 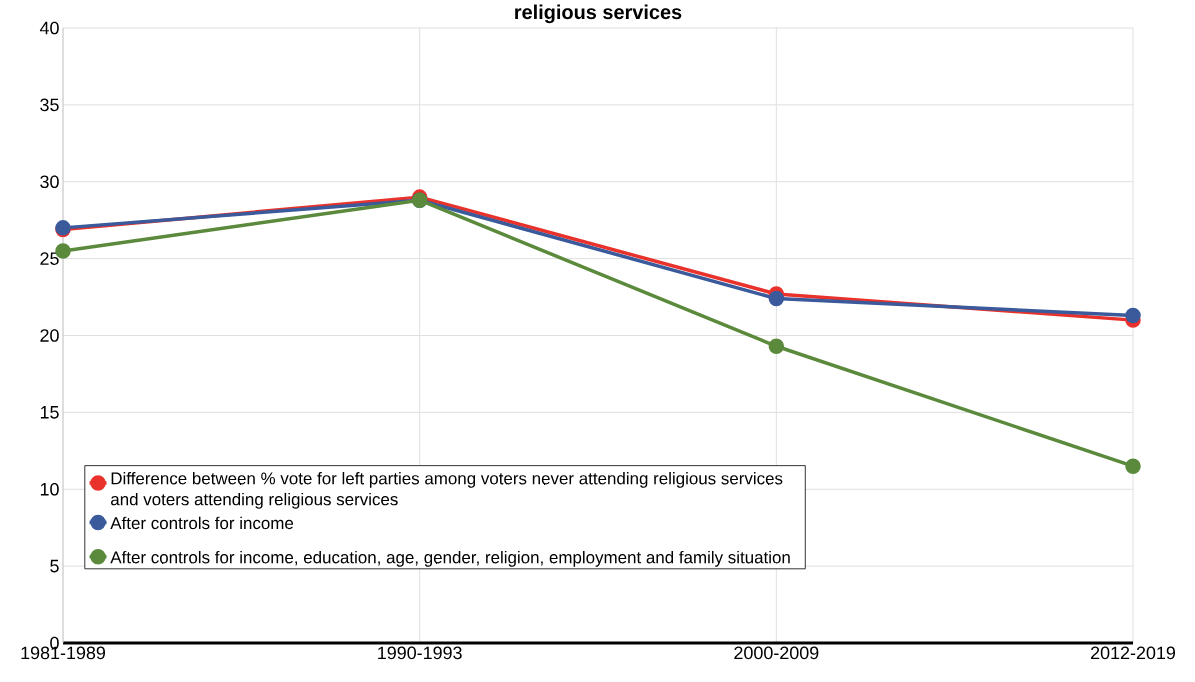 I want to click on y-tick-label: 15, so click(x=49, y=412).